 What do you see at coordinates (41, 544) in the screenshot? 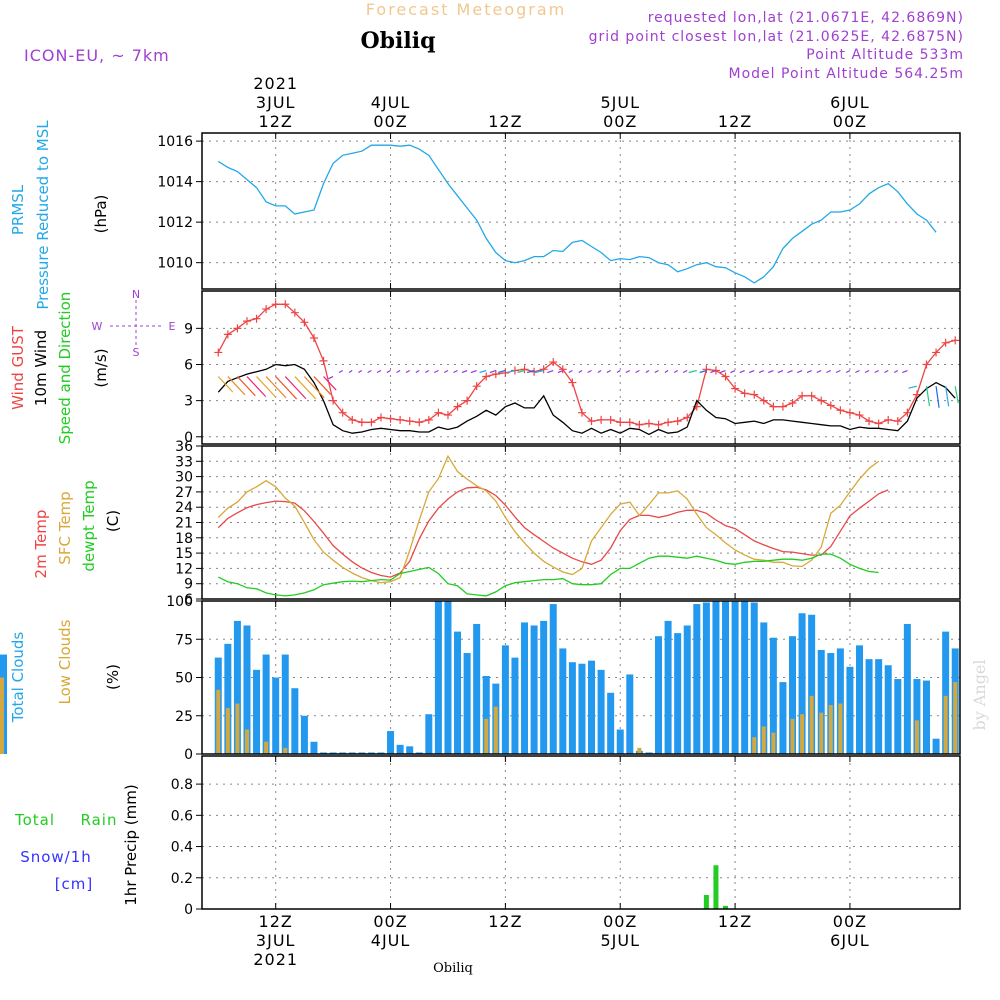
I see `temp-label-2m: 2m Temp` at bounding box center [41, 544].